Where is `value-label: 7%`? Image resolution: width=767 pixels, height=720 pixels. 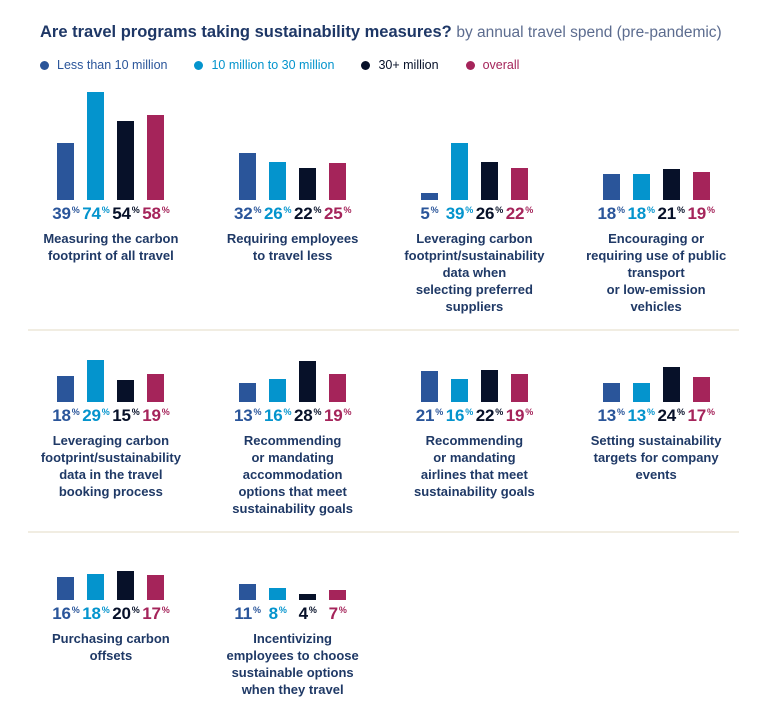
value-label: 7% is located at coordinates (338, 614).